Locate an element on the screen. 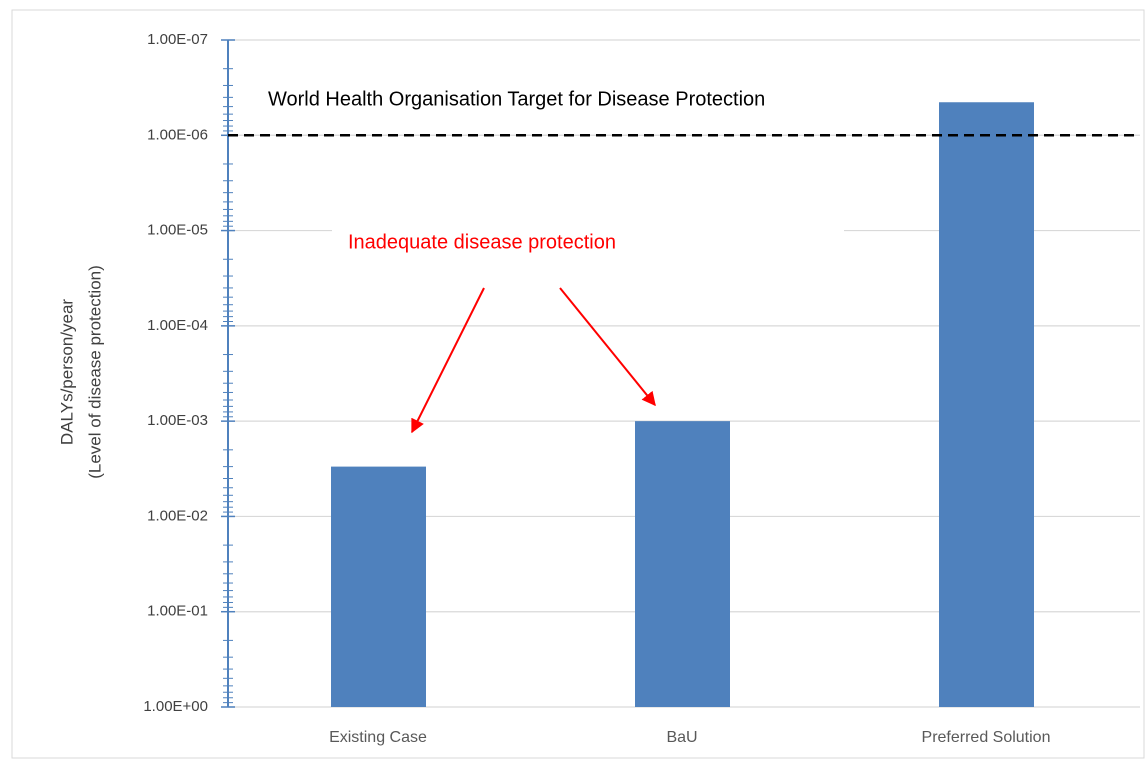  y-tick-label: 1.00E-02 is located at coordinates (177, 515).